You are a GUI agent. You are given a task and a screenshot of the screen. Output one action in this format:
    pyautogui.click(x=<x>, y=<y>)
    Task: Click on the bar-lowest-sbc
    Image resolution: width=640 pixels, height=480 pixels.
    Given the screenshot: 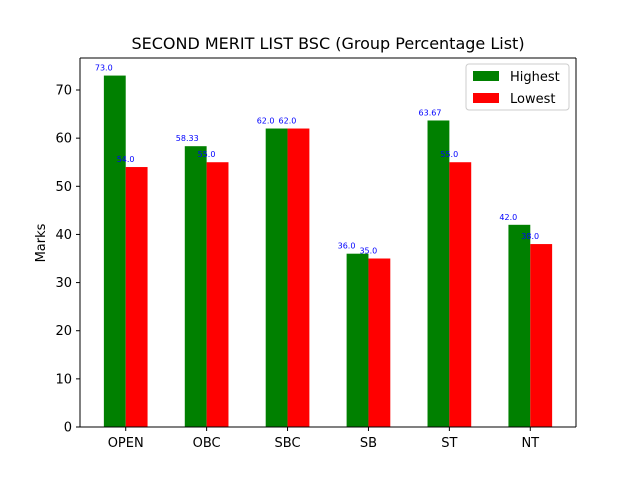 What is the action you would take?
    pyautogui.click(x=298, y=277)
    